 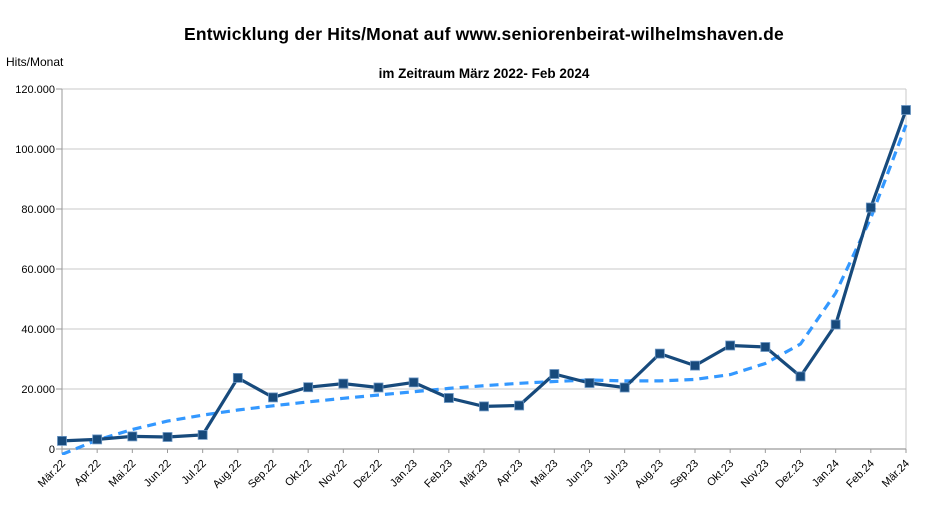 What do you see at coordinates (404, 474) in the screenshot?
I see `x-tick-label: Jan.23` at bounding box center [404, 474].